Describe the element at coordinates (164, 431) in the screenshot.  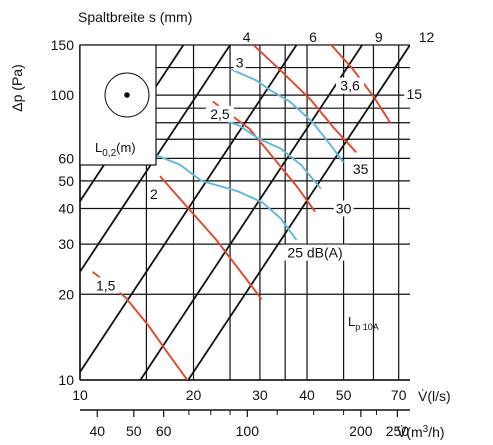
I see `x-tick-label-m3h: 60` at that location.